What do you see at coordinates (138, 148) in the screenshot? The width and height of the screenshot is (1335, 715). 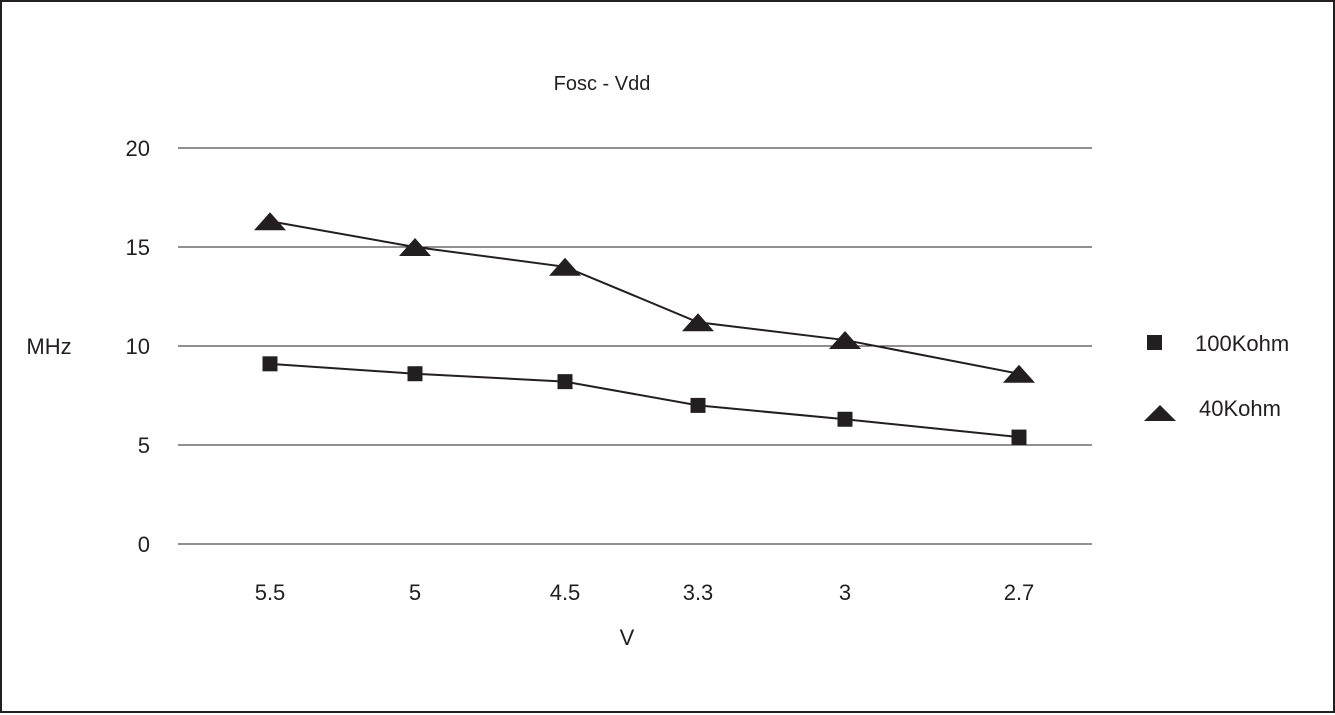 I see `y-tick-label: 20` at bounding box center [138, 148].